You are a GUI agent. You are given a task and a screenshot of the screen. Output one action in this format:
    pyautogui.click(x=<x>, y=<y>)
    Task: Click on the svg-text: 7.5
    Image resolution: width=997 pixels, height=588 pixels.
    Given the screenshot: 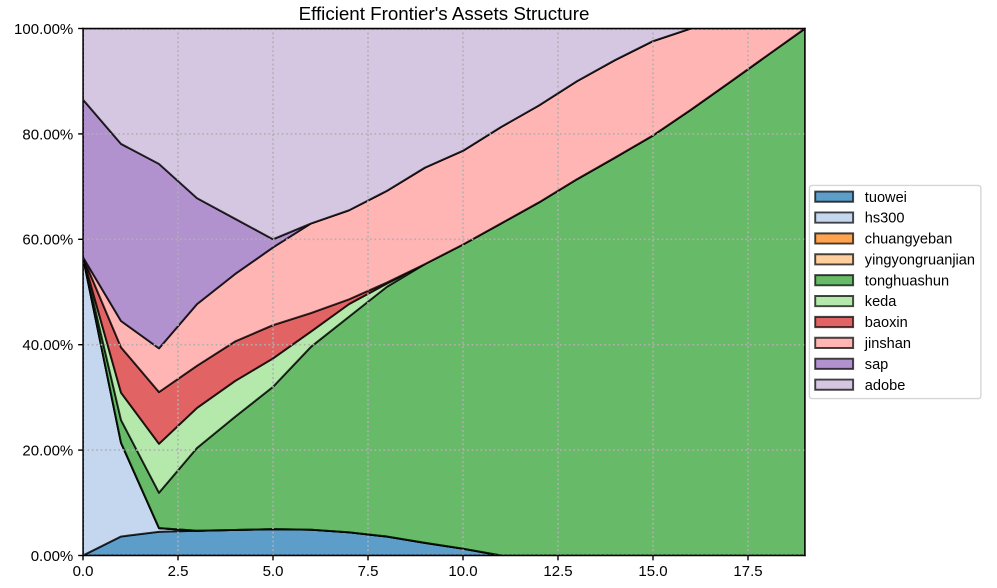 What is the action you would take?
    pyautogui.click(x=368, y=571)
    